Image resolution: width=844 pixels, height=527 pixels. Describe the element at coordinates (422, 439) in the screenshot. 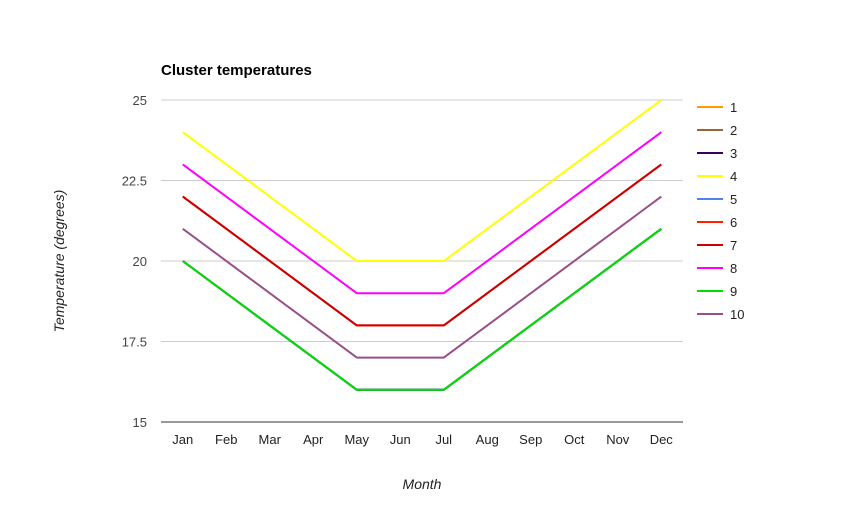

I see `x-axis-ticks: Jan Feb Mar Apr May Jun Jul Aug Sep Oct Nov Dec` at that location.